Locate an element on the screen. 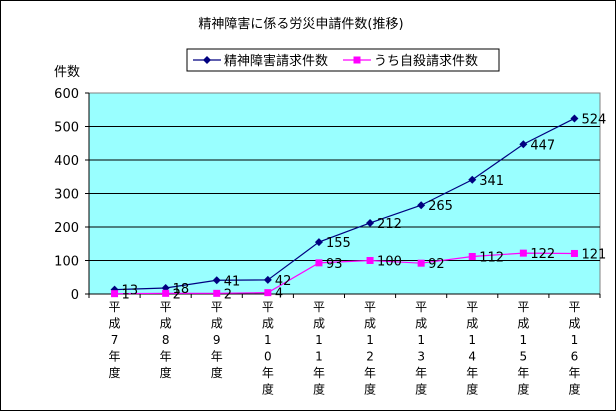 This screenshot has width=616, height=412. x-category-char: 7 is located at coordinates (115, 340).